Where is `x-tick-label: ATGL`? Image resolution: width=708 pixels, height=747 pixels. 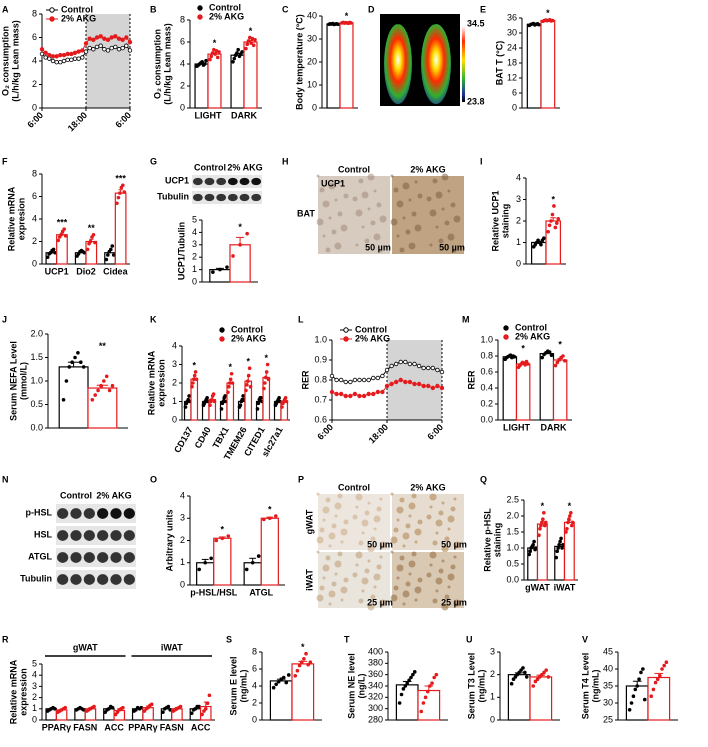 x-tick-label: ATGL is located at coordinates (261, 592).